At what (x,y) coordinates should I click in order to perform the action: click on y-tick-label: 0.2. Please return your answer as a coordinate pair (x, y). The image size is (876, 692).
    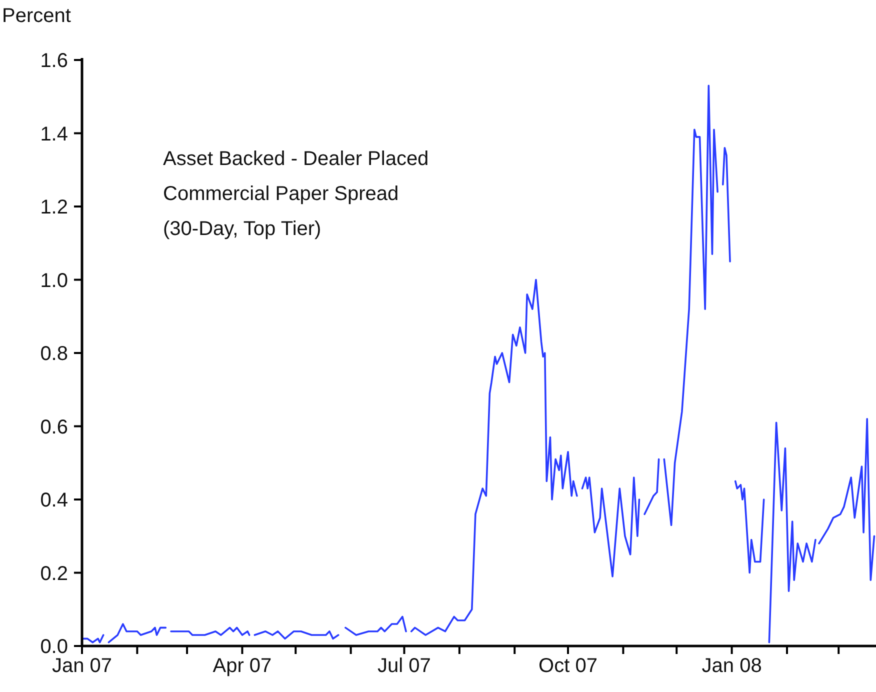
    Looking at the image, I should click on (54, 573).